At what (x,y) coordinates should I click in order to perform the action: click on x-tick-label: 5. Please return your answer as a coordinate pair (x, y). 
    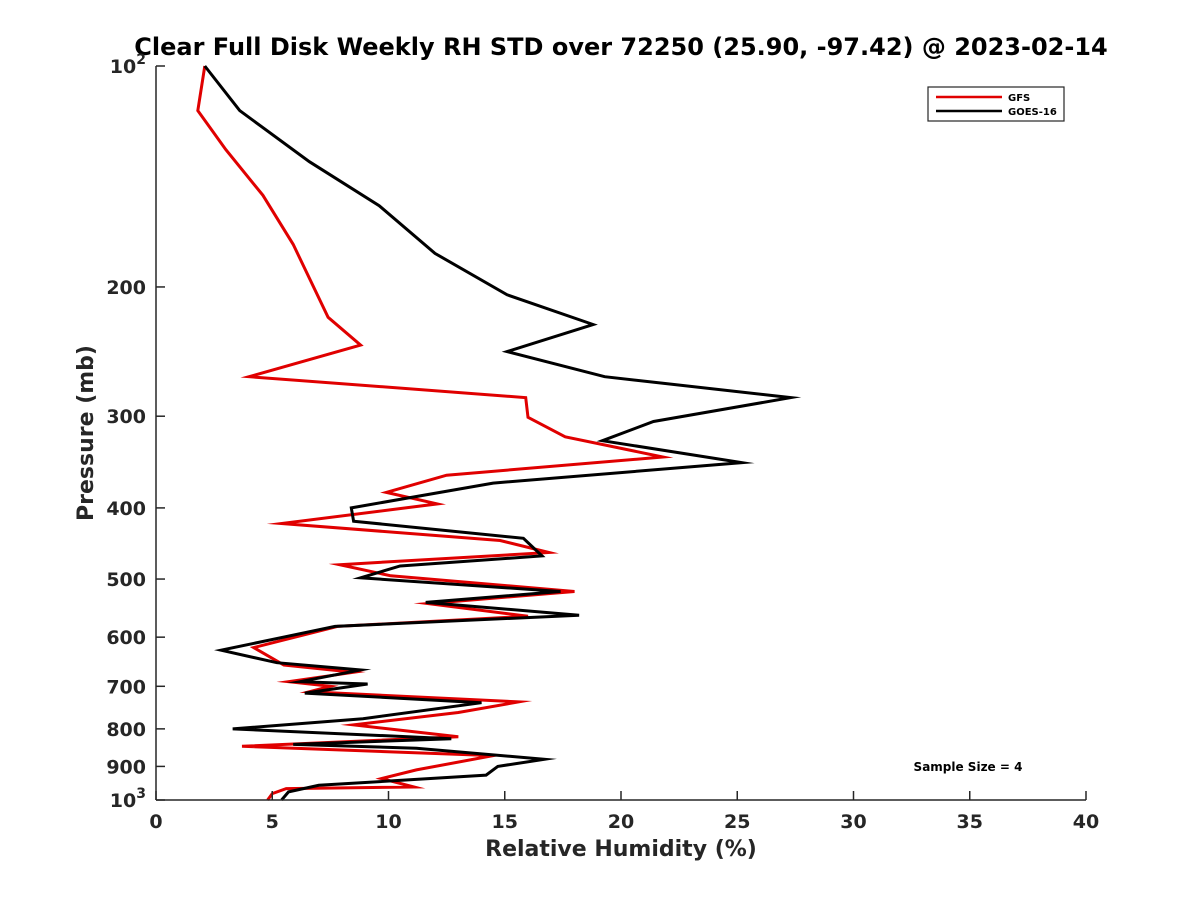
    Looking at the image, I should click on (272, 822).